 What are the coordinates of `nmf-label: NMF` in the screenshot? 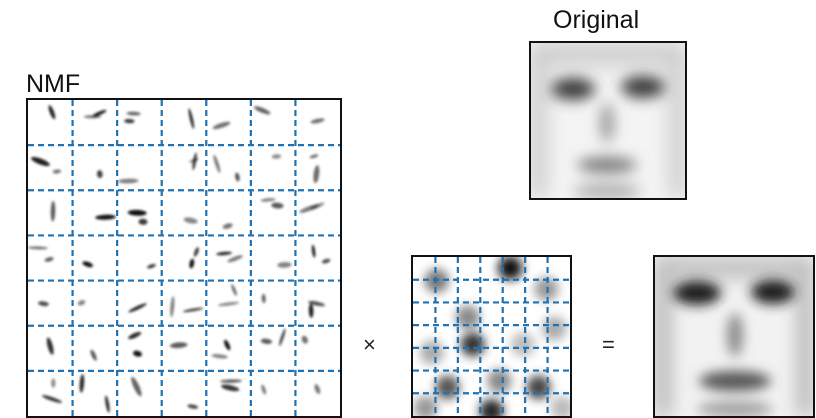 It's located at (53, 84).